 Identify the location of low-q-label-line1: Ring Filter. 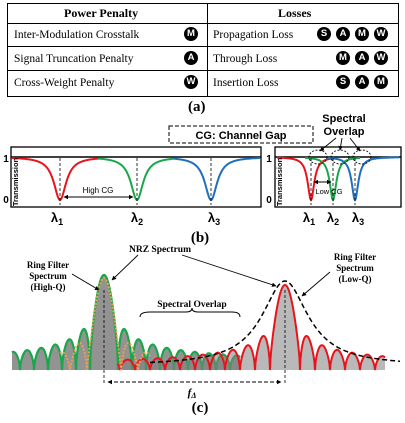
(355, 257).